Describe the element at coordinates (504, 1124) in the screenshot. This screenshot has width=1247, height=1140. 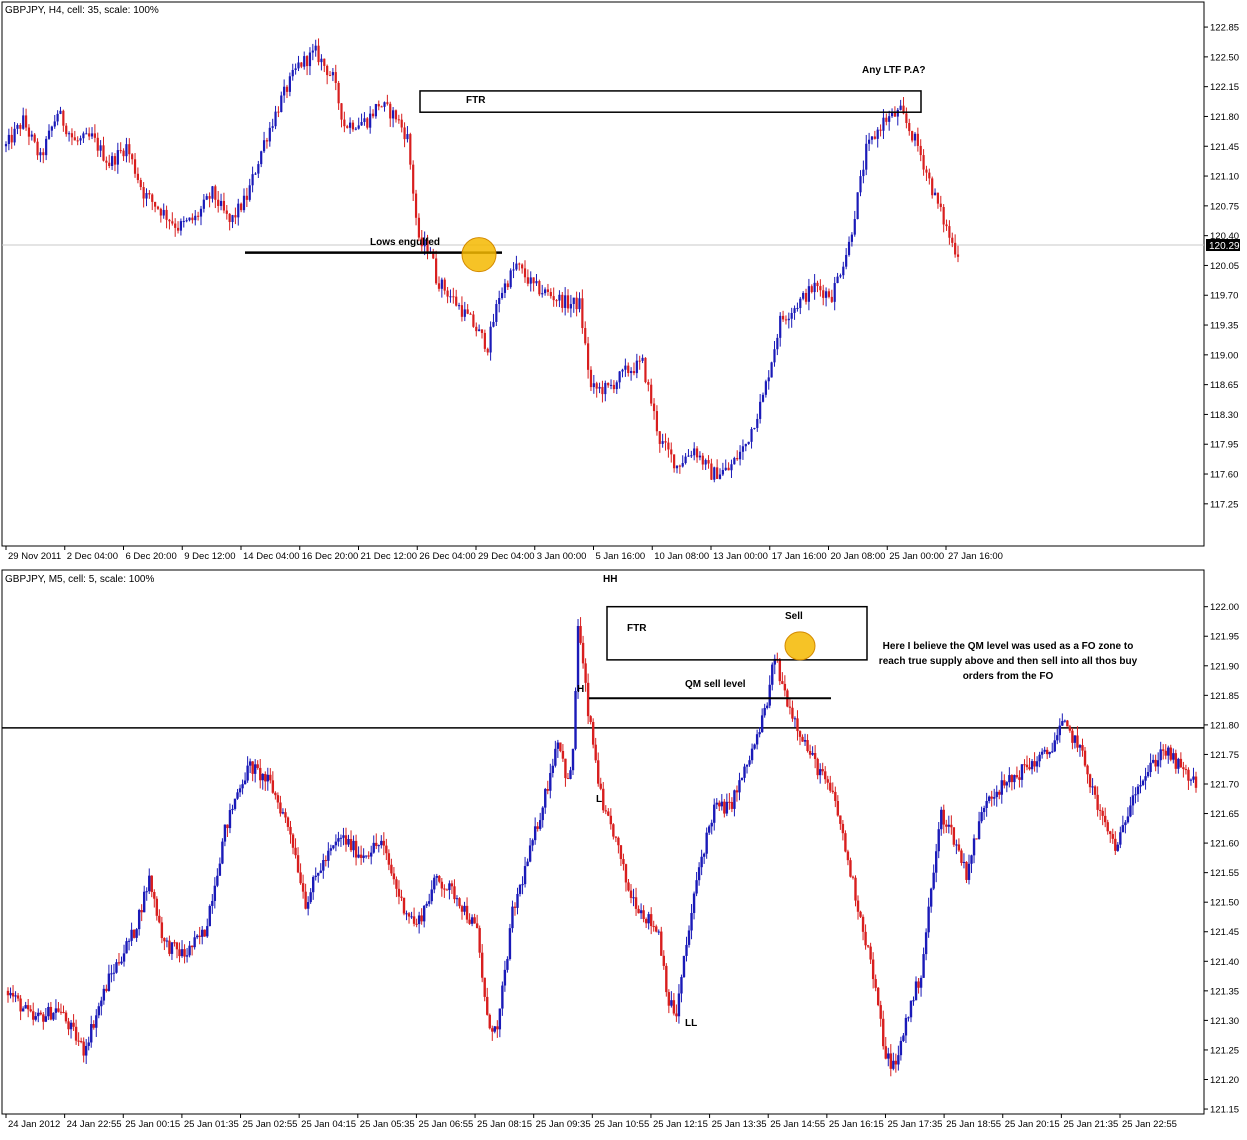
I see `m5-x-tick-label: 25 Jan 08:15` at that location.